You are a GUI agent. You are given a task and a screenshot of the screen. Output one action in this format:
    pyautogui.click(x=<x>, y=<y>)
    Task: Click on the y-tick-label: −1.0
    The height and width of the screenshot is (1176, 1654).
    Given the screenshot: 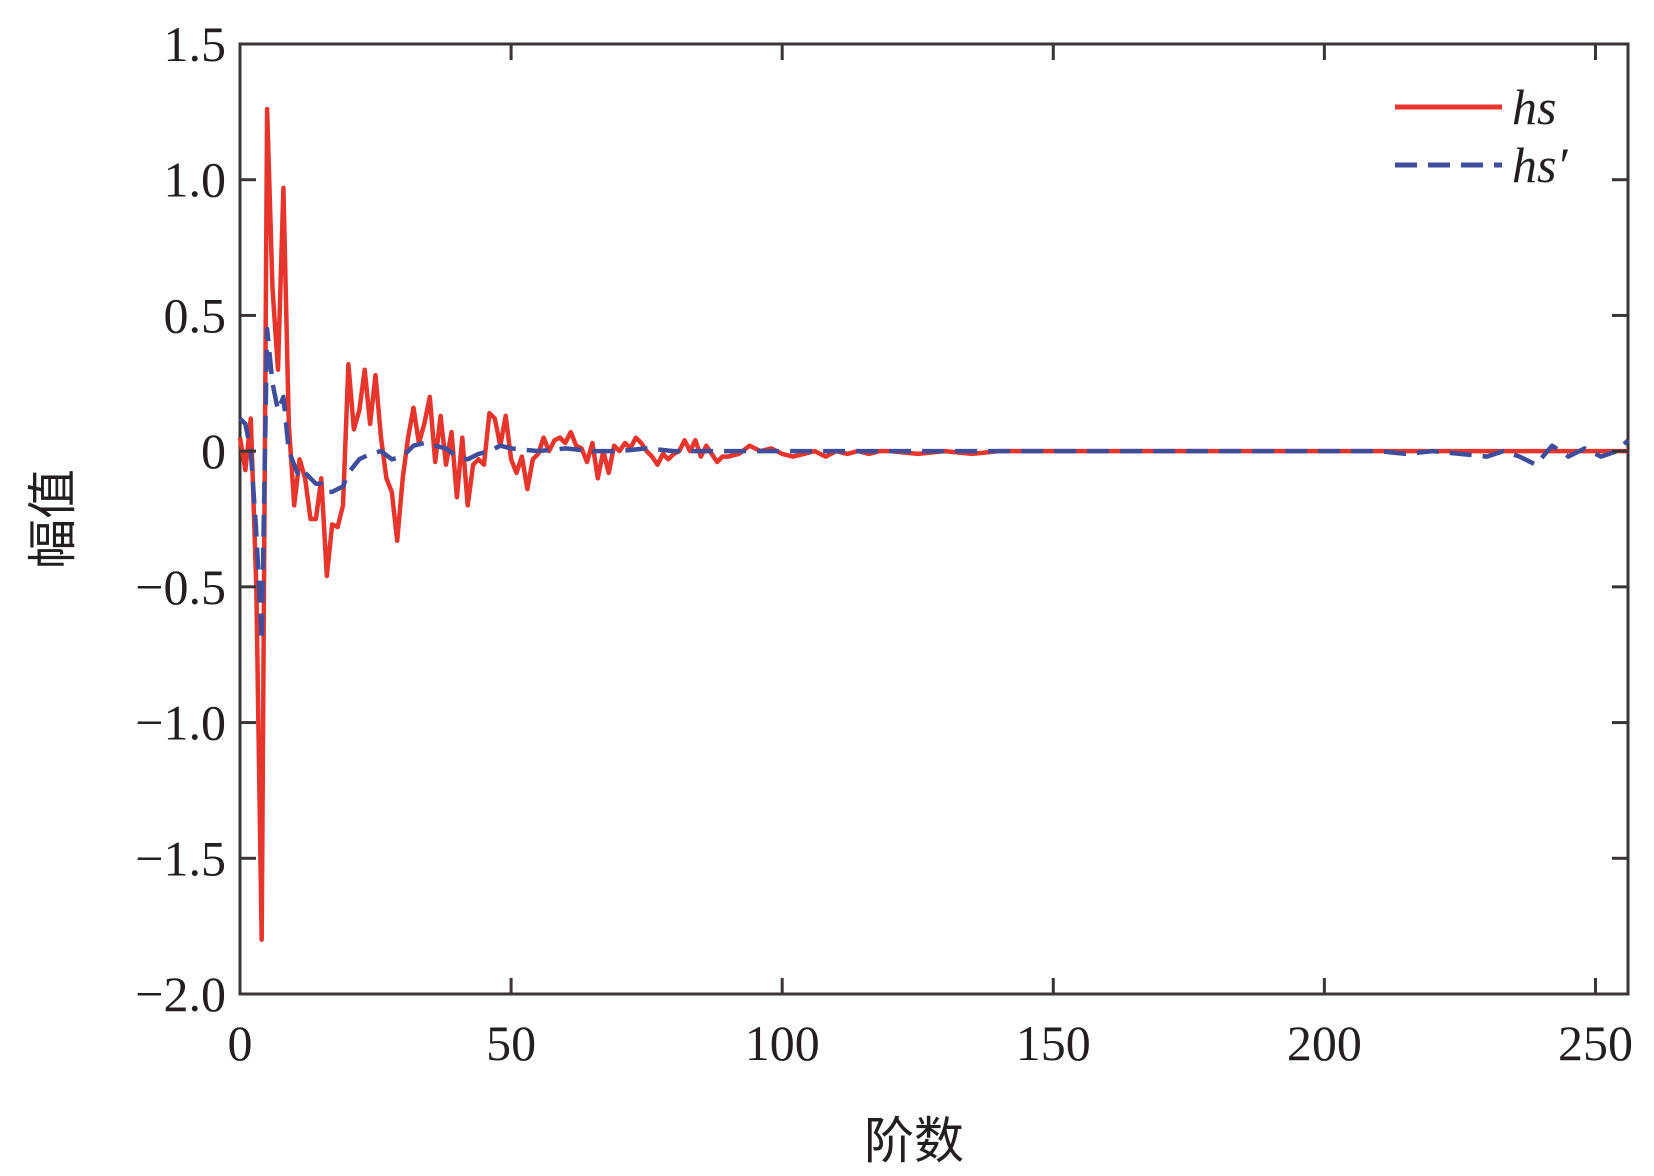 What is the action you would take?
    pyautogui.click(x=180, y=723)
    